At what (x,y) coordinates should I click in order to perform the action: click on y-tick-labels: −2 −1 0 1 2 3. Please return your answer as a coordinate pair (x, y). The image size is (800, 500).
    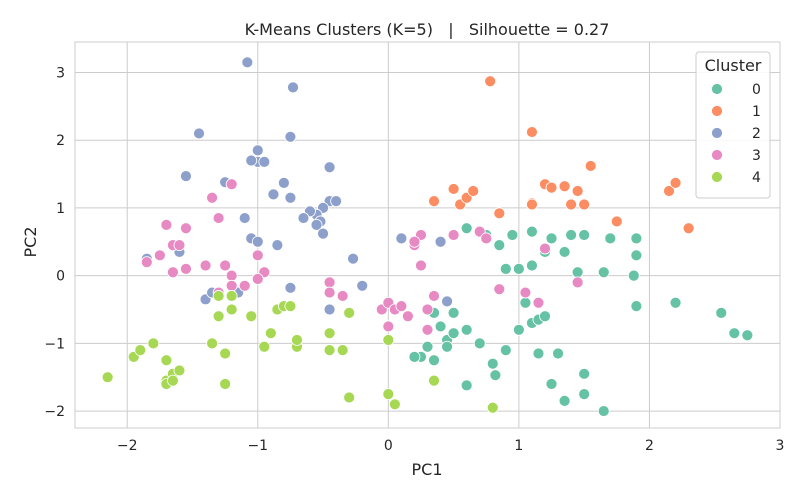
    Looking at the image, I should click on (54, 242).